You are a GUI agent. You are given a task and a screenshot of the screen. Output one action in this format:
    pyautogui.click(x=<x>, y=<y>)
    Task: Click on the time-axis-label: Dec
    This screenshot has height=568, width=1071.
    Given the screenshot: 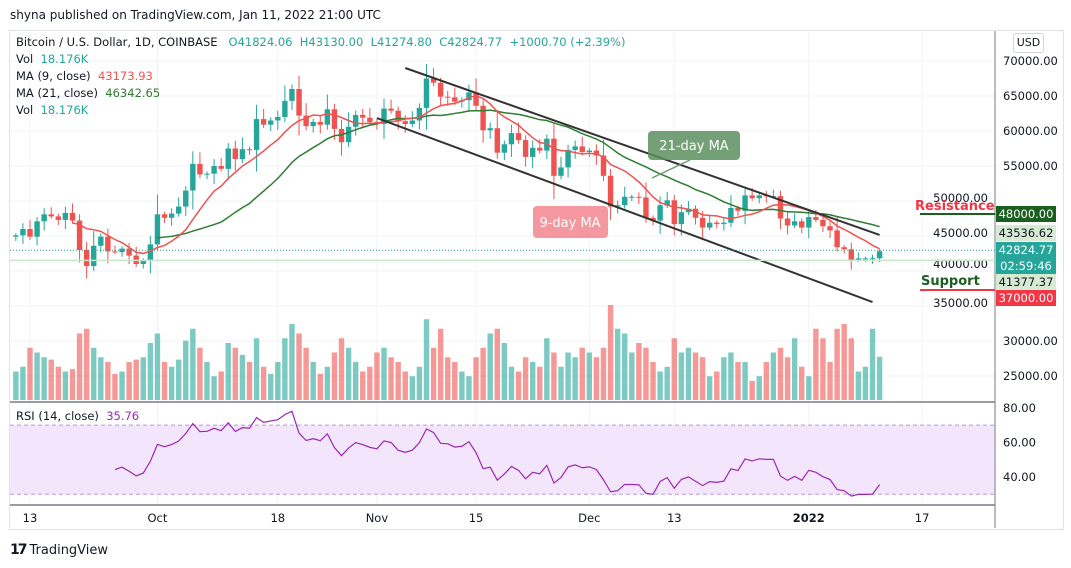 What is the action you would take?
    pyautogui.click(x=589, y=518)
    